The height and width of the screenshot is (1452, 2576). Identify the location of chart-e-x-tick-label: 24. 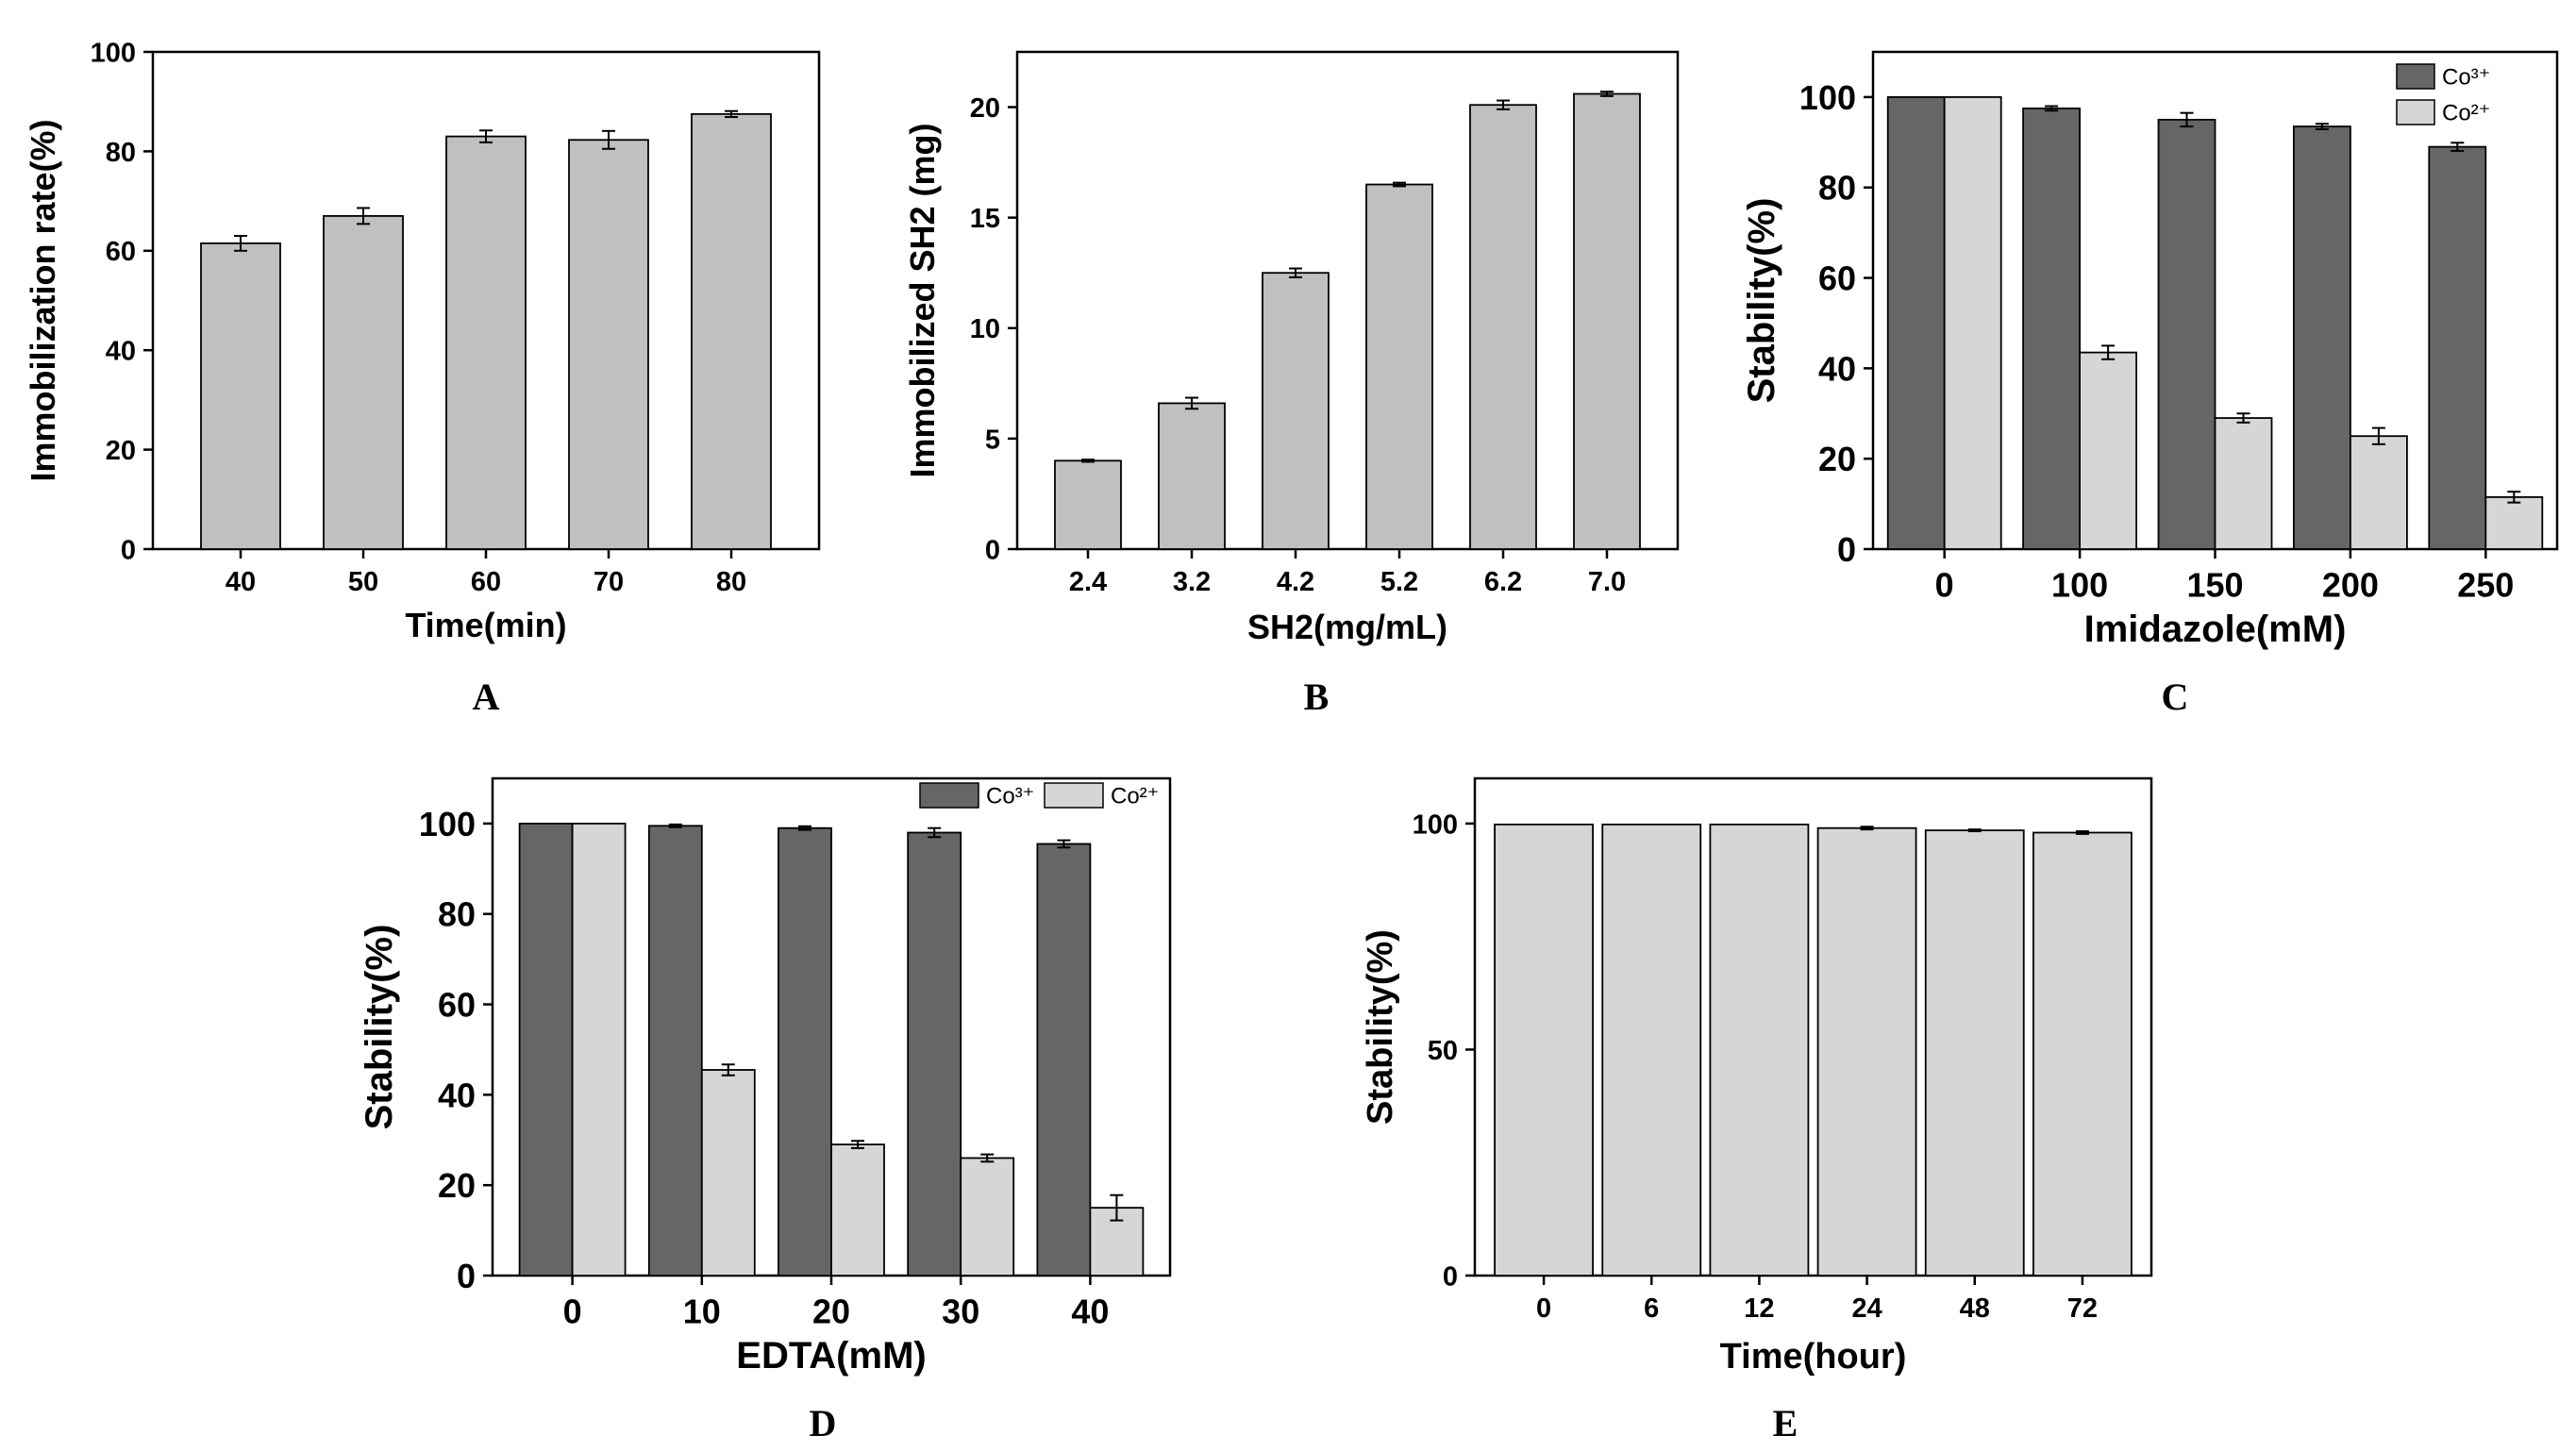
(1866, 1308).